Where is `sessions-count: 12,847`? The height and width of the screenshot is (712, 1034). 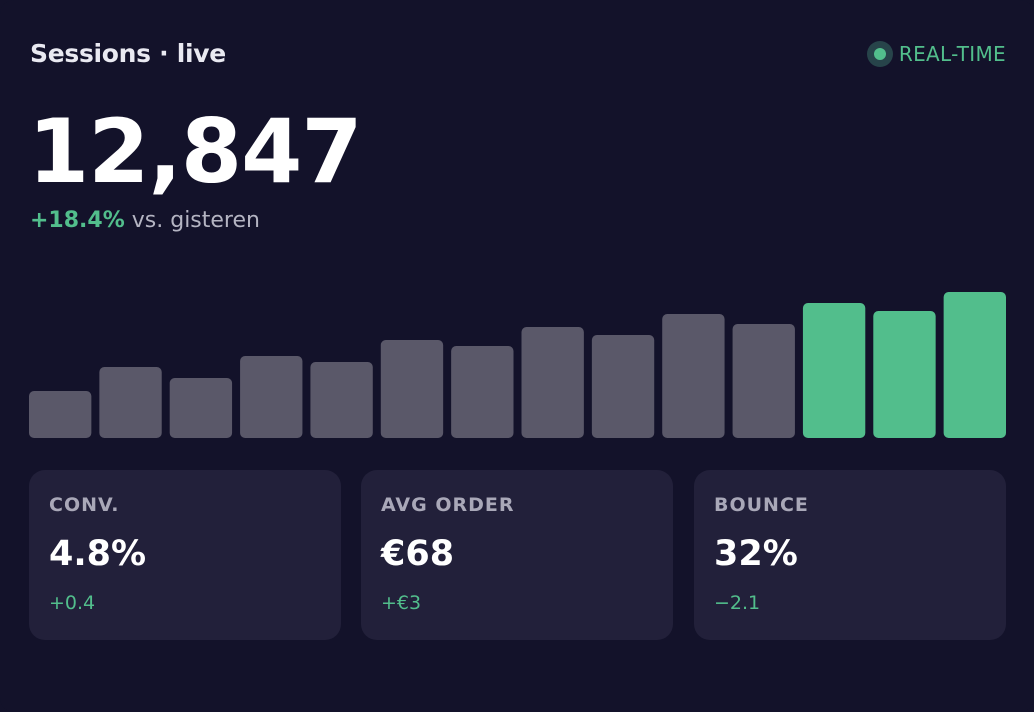
sessions-count: 12,847 is located at coordinates (195, 151).